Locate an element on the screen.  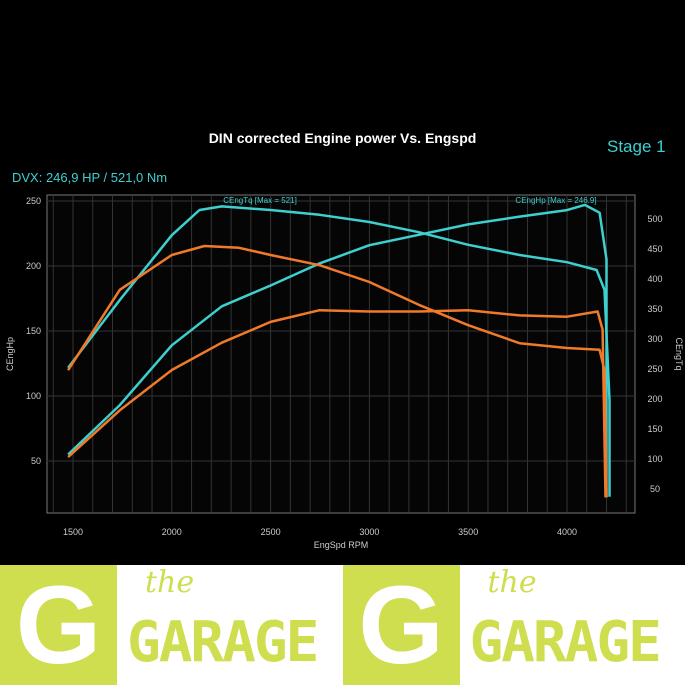
y-right-tick-label: 300 is located at coordinates (654, 339).